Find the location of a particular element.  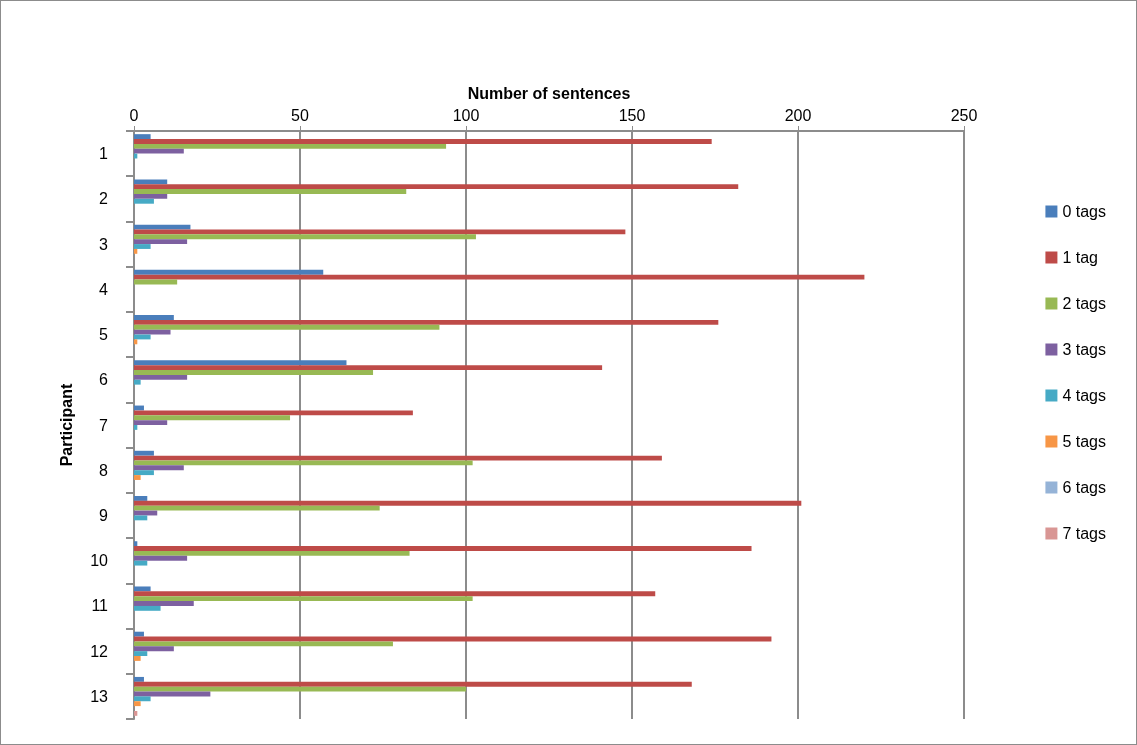

y-tick-label: 7 is located at coordinates (104, 425).